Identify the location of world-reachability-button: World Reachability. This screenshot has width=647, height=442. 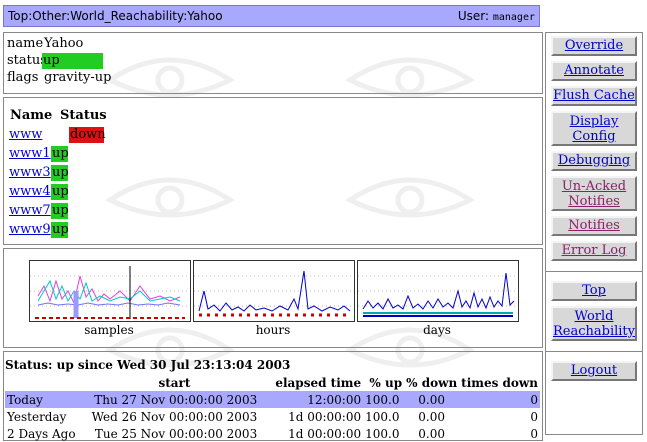
(594, 323).